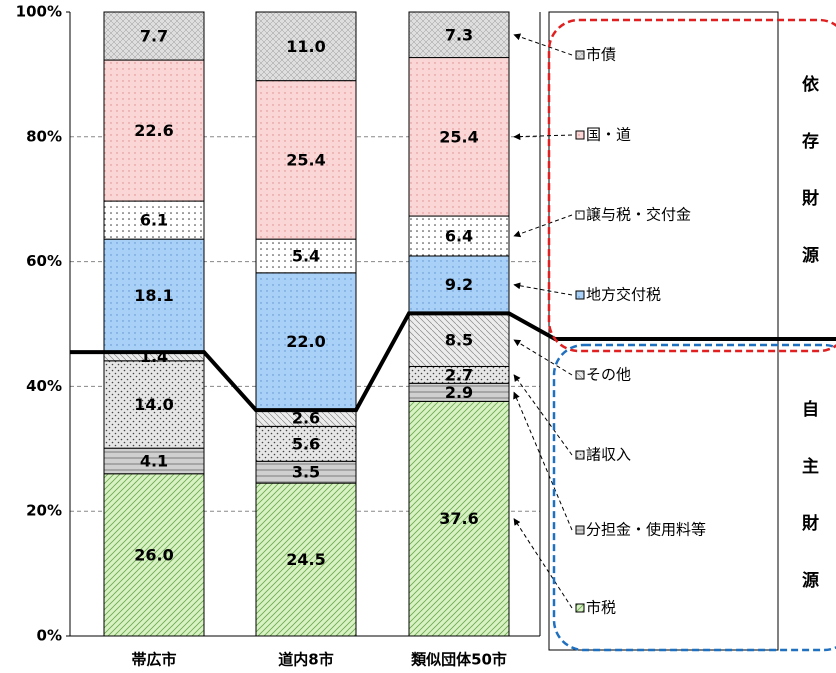  Describe the element at coordinates (44, 386) in the screenshot. I see `y-tick-label: 40%` at that location.